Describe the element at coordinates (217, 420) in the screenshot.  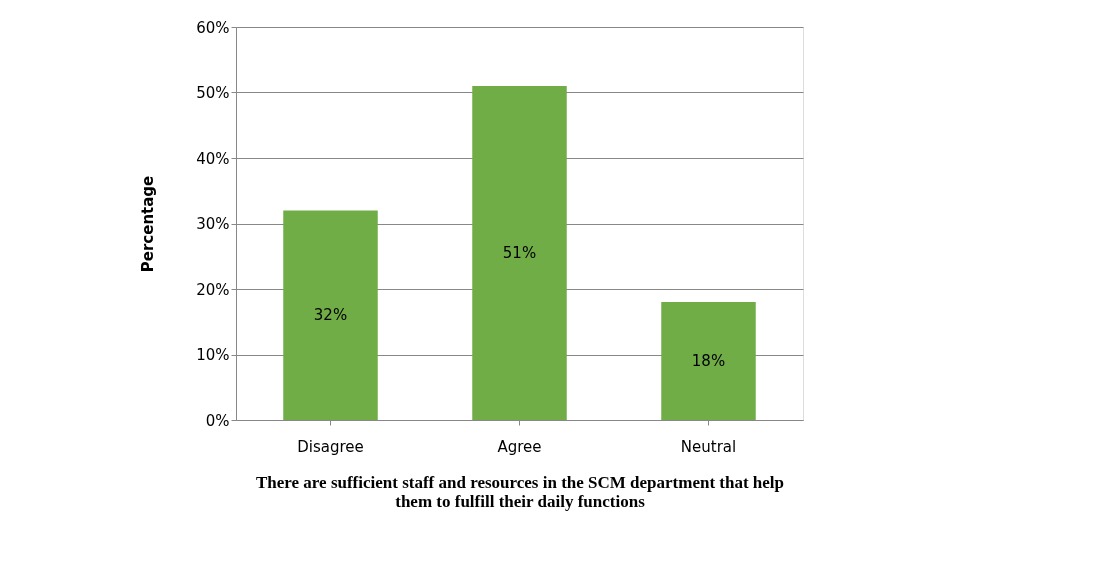
I see `y-tick-label: 0%` at that location.